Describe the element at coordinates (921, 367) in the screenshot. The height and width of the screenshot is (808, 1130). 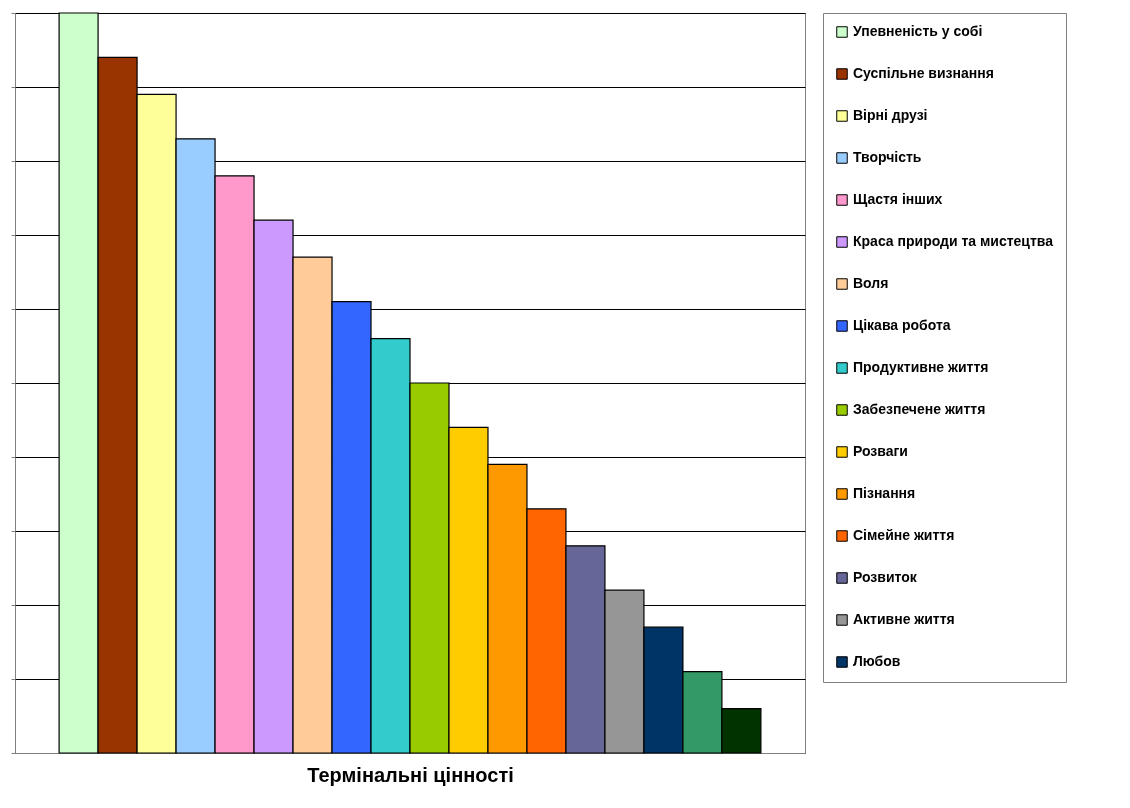
I see `legend-label: Продуктивне життя` at that location.